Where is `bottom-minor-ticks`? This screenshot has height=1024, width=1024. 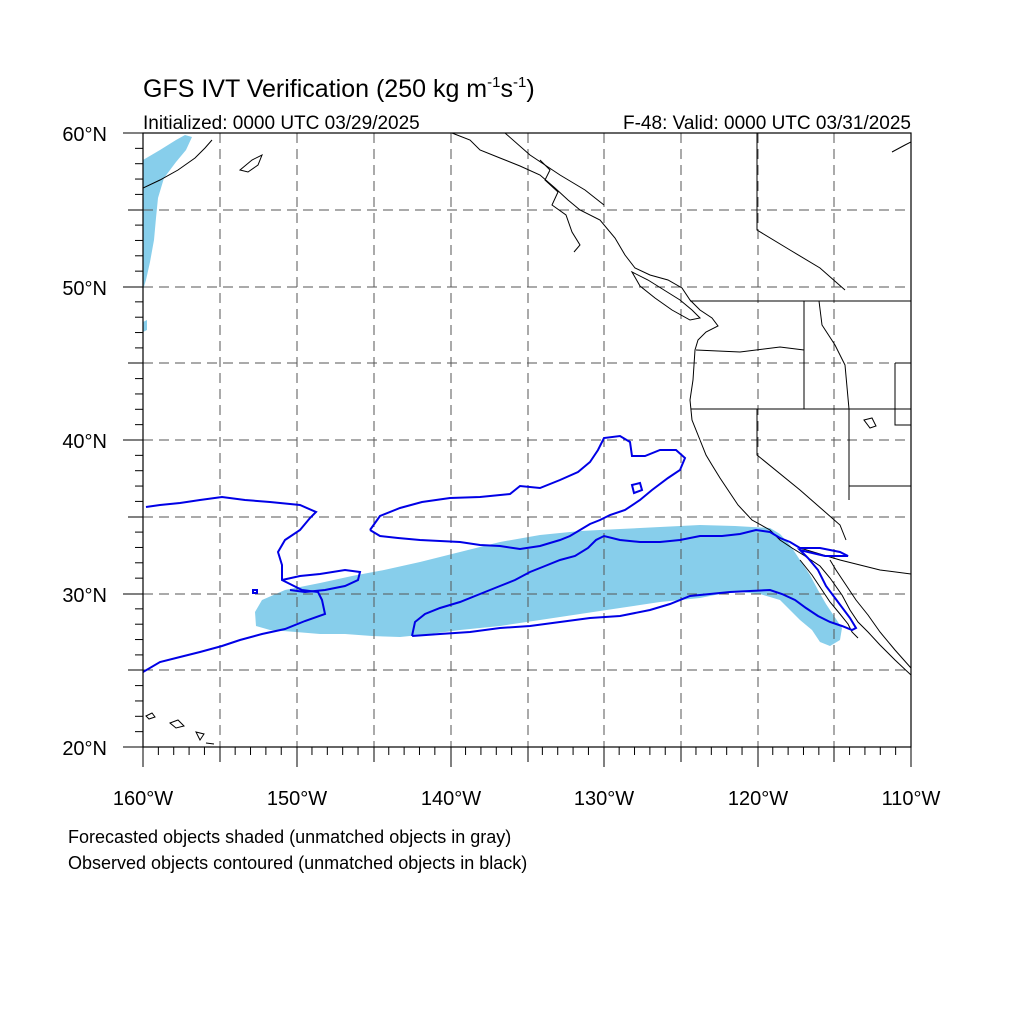
bottom-minor-ticks is located at coordinates (527, 751).